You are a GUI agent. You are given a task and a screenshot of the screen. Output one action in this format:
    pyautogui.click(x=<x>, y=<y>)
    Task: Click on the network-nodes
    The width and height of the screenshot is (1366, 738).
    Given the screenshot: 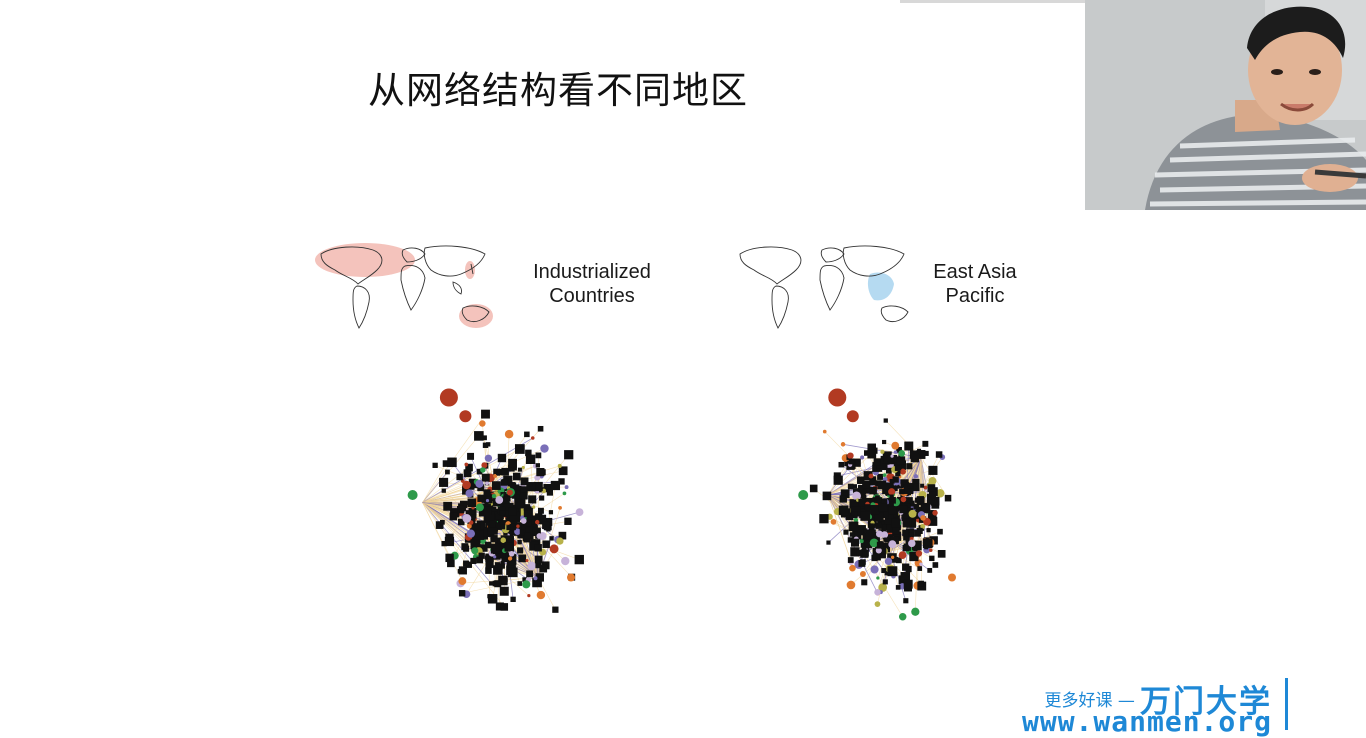 What is the action you would take?
    pyautogui.click(x=877, y=505)
    